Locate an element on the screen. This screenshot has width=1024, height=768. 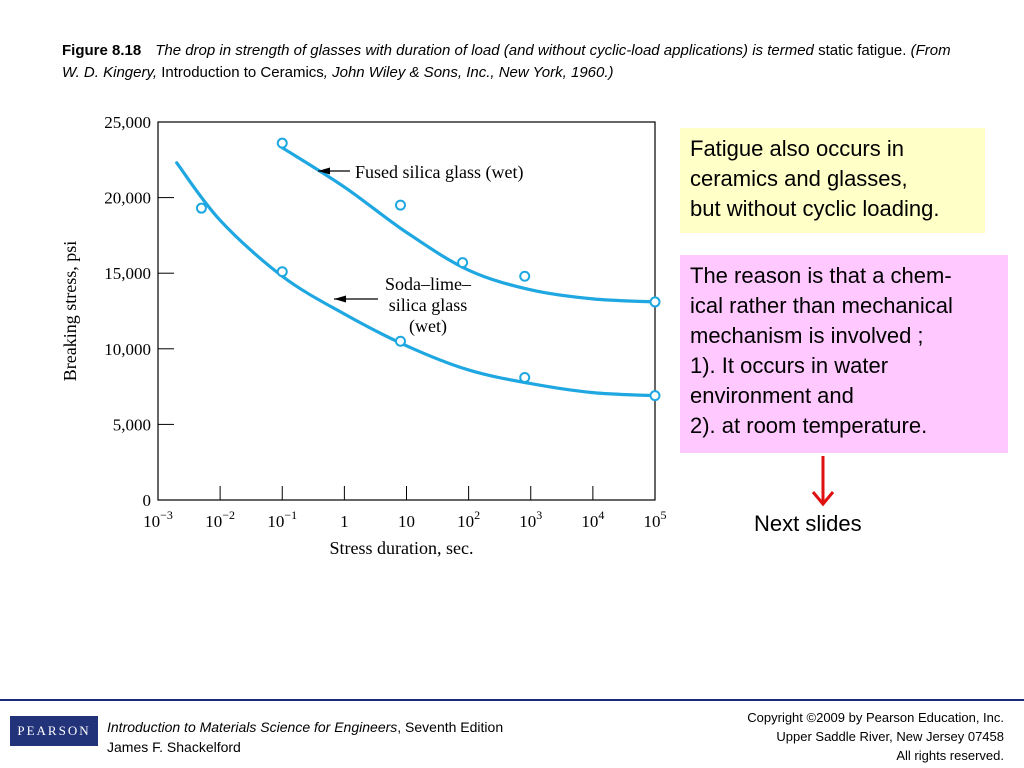
note-line: but without cyclic loading. is located at coordinates (815, 208).